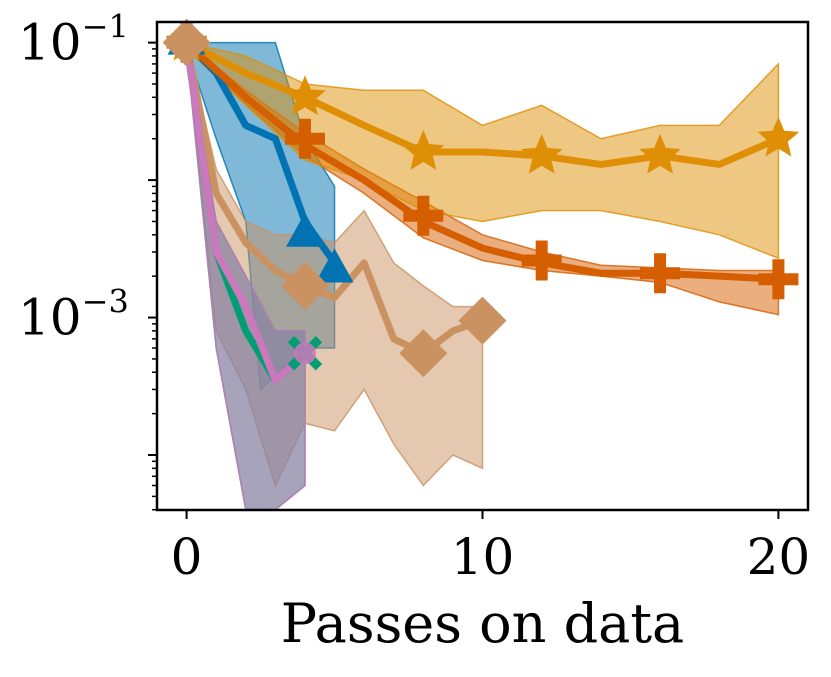 The width and height of the screenshot is (831, 677). What do you see at coordinates (304, 353) in the screenshot?
I see `pink-circle-marker` at bounding box center [304, 353].